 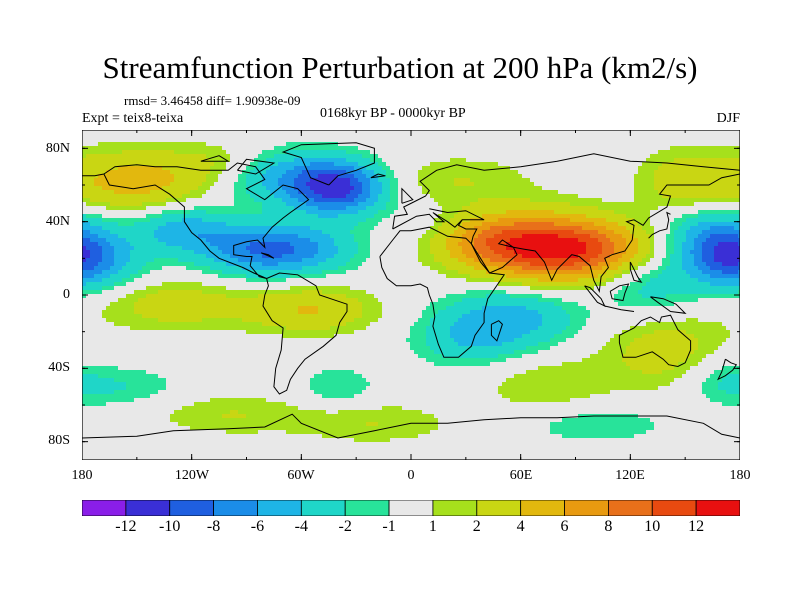 What do you see at coordinates (212, 100) in the screenshot?
I see `stats-text: rmsd= 3.46458 diff= 1.90938e-09` at bounding box center [212, 100].